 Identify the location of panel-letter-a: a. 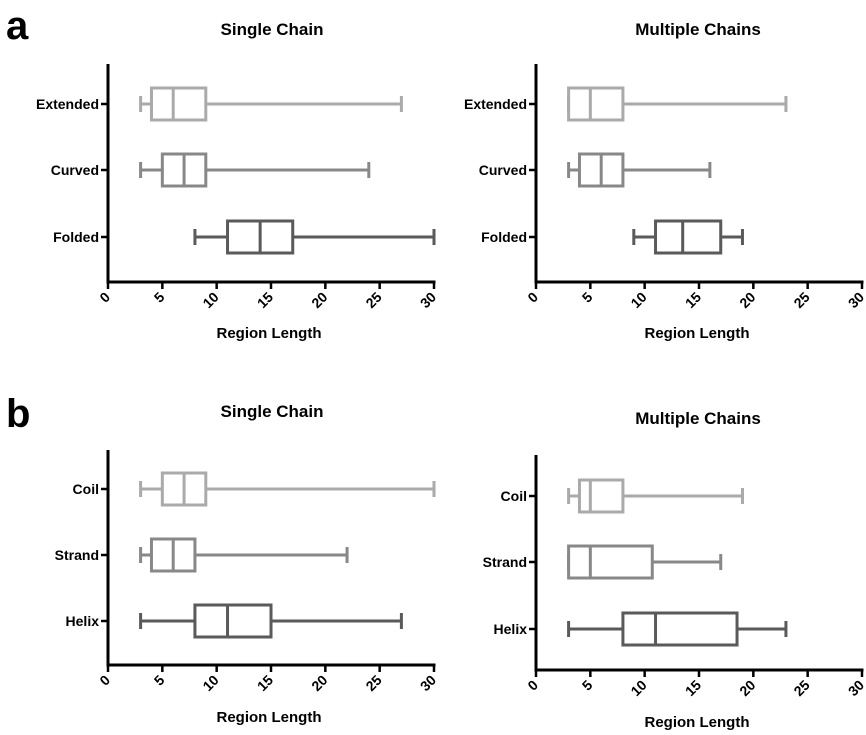
(17, 26).